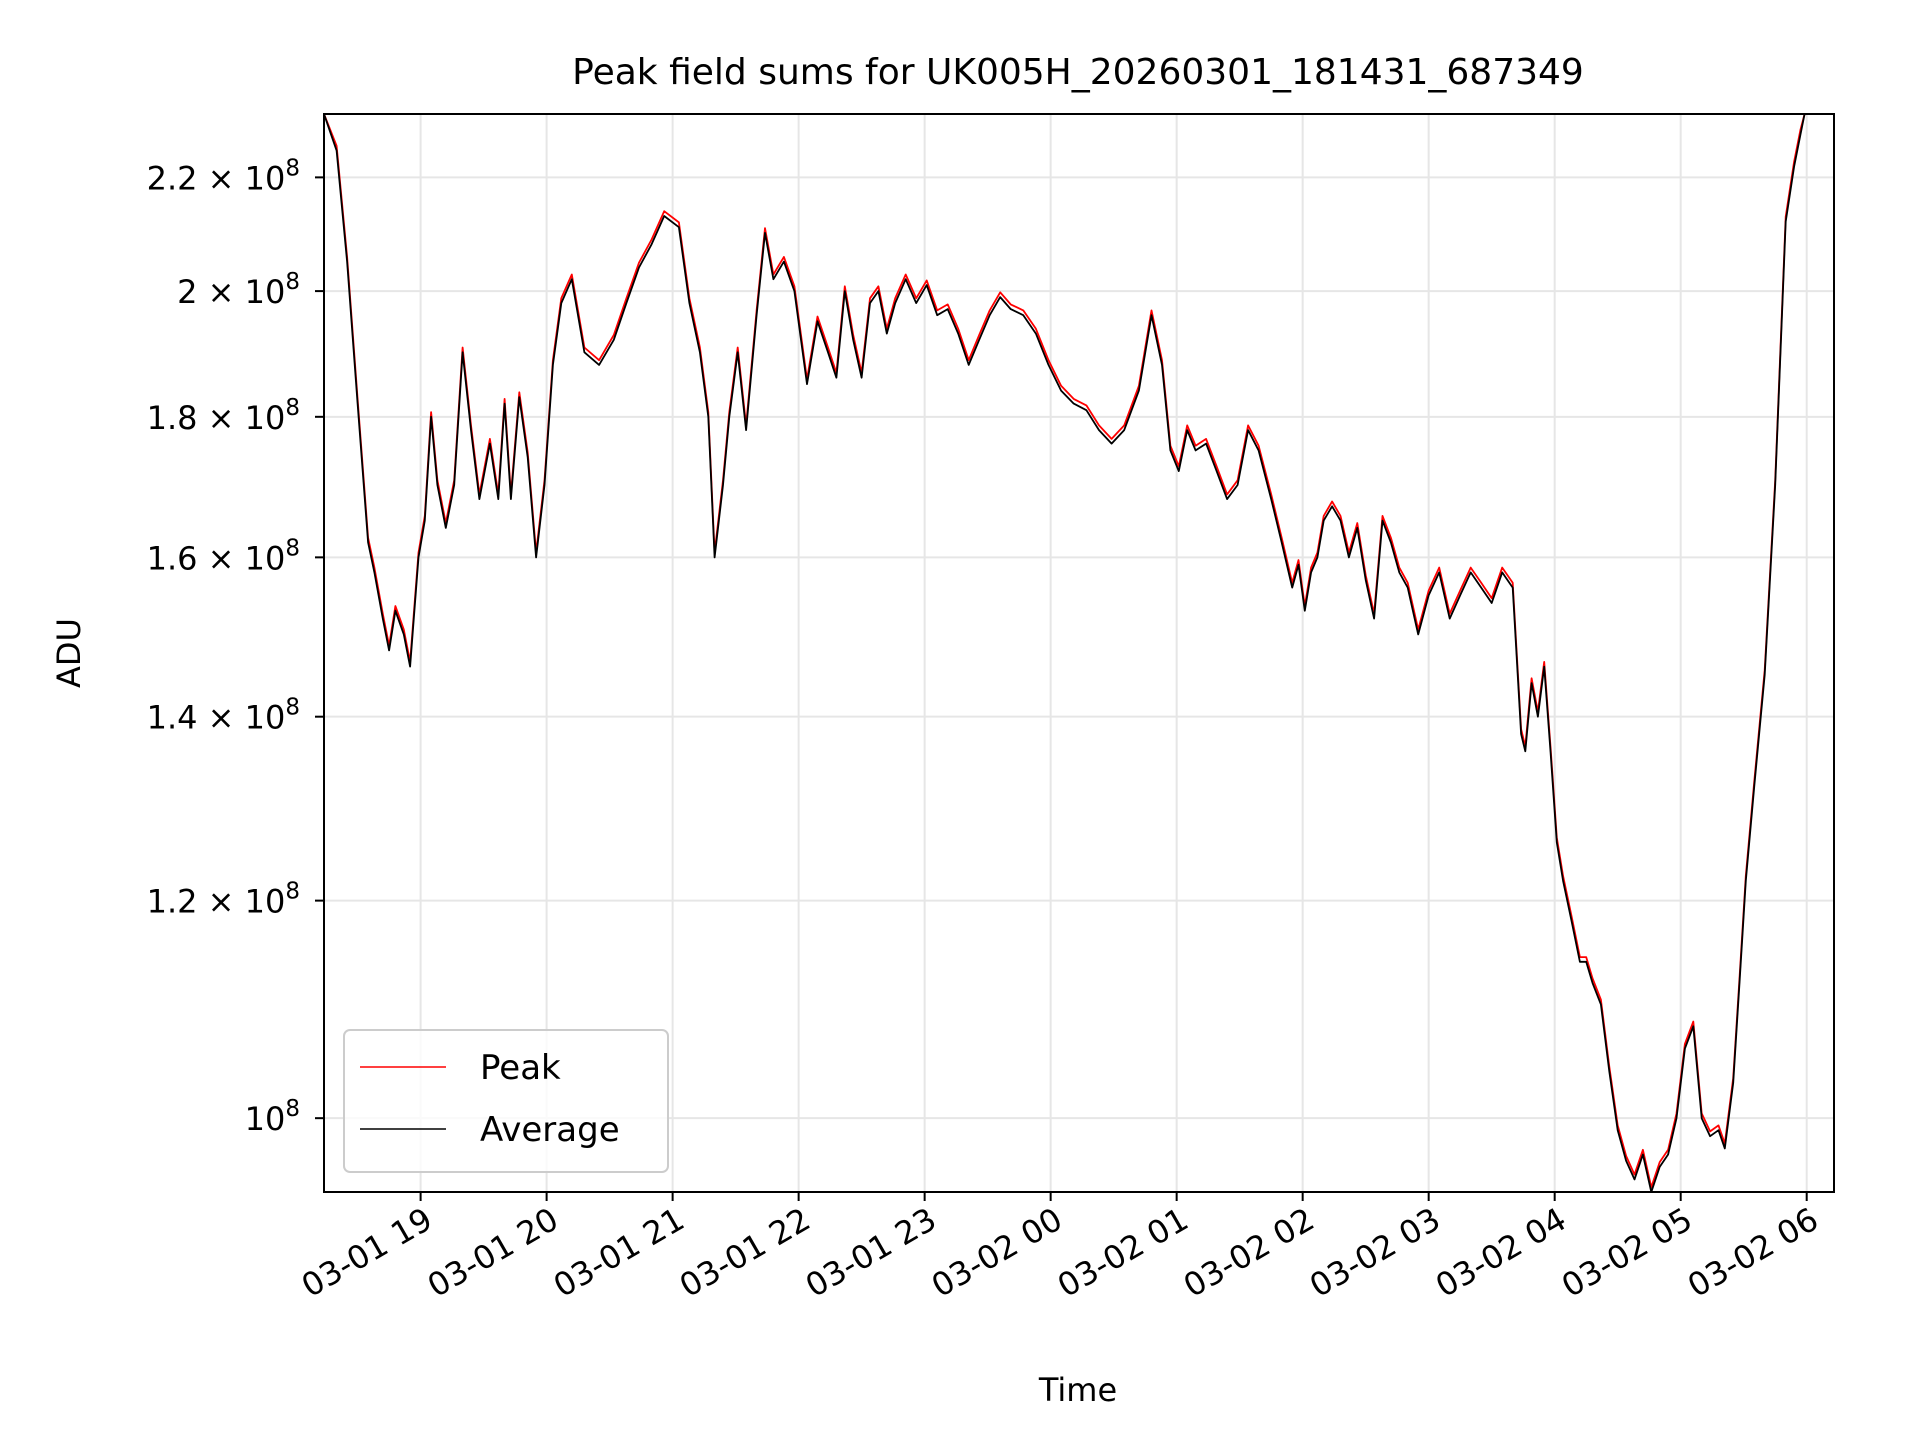 The image size is (1920, 1440). Describe the element at coordinates (69, 653) in the screenshot. I see `y-axis-label: ADU` at that location.